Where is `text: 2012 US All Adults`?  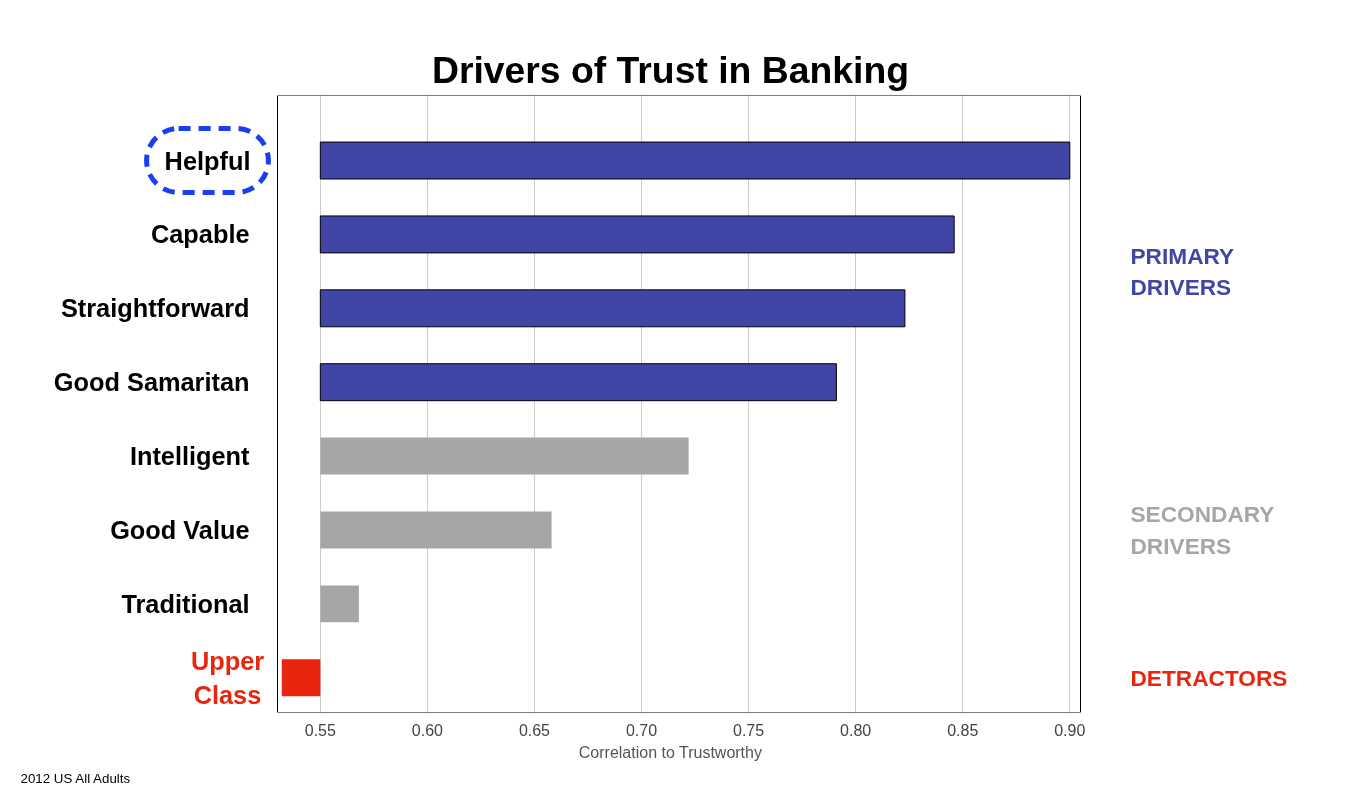
text: 2012 US All Adults is located at coordinates (75, 778).